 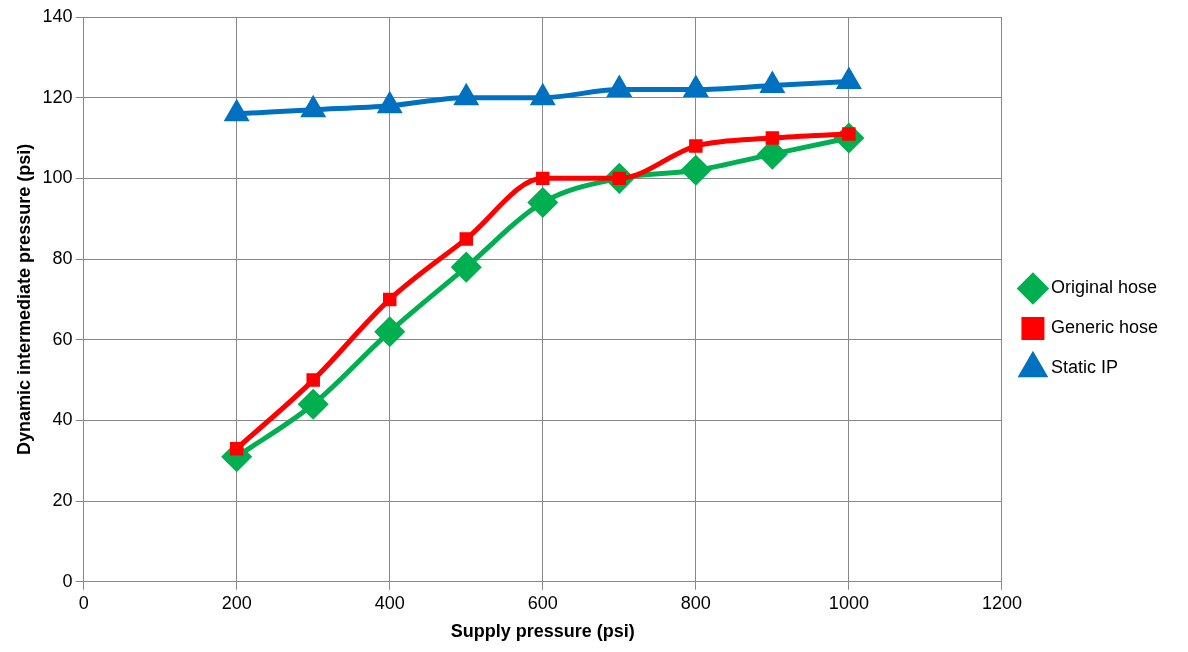 What do you see at coordinates (62, 500) in the screenshot?
I see `y-tick-label: 20` at bounding box center [62, 500].